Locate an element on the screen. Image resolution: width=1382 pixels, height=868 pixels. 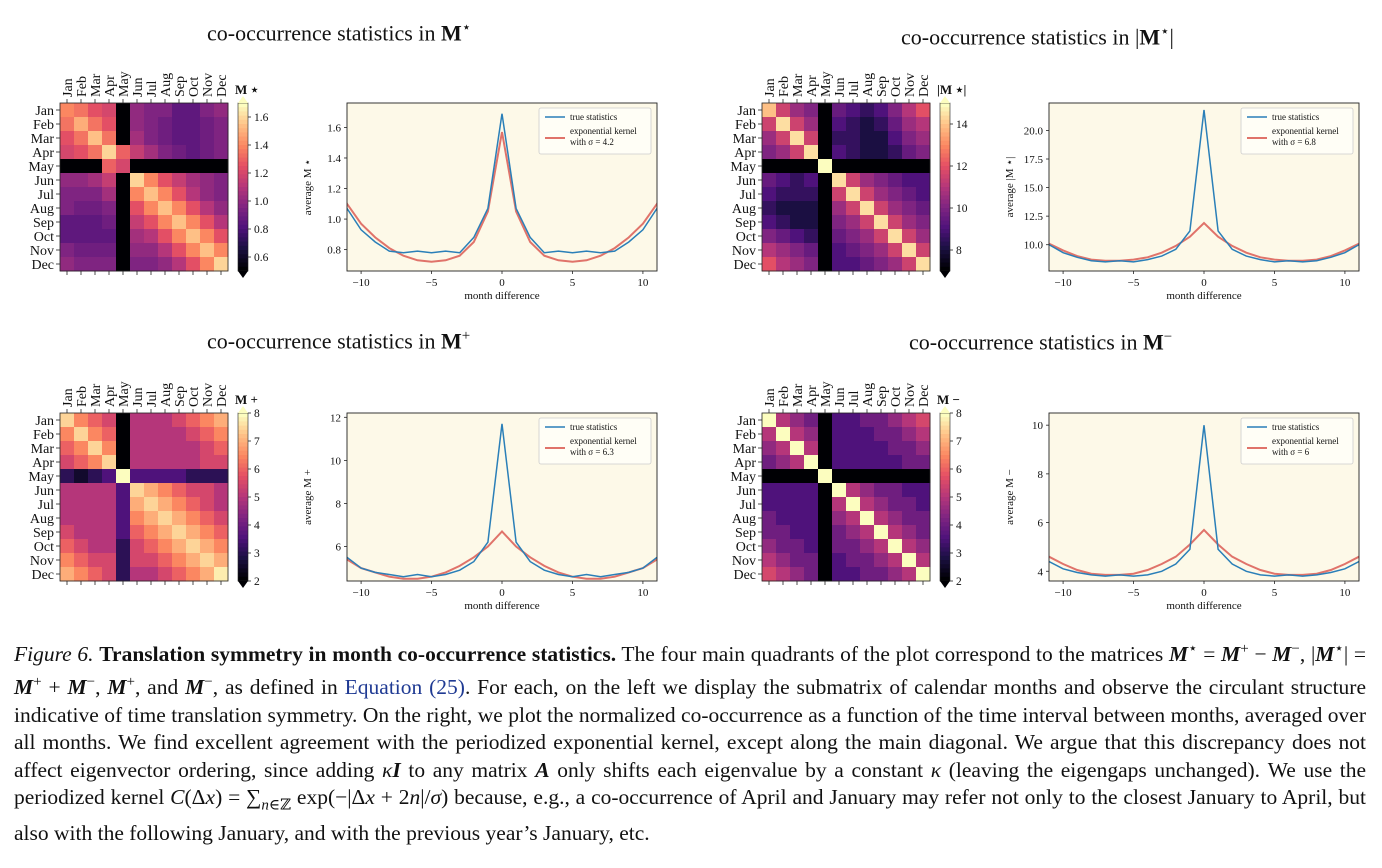
y-tick-label: 0.8 is located at coordinates (334, 251).